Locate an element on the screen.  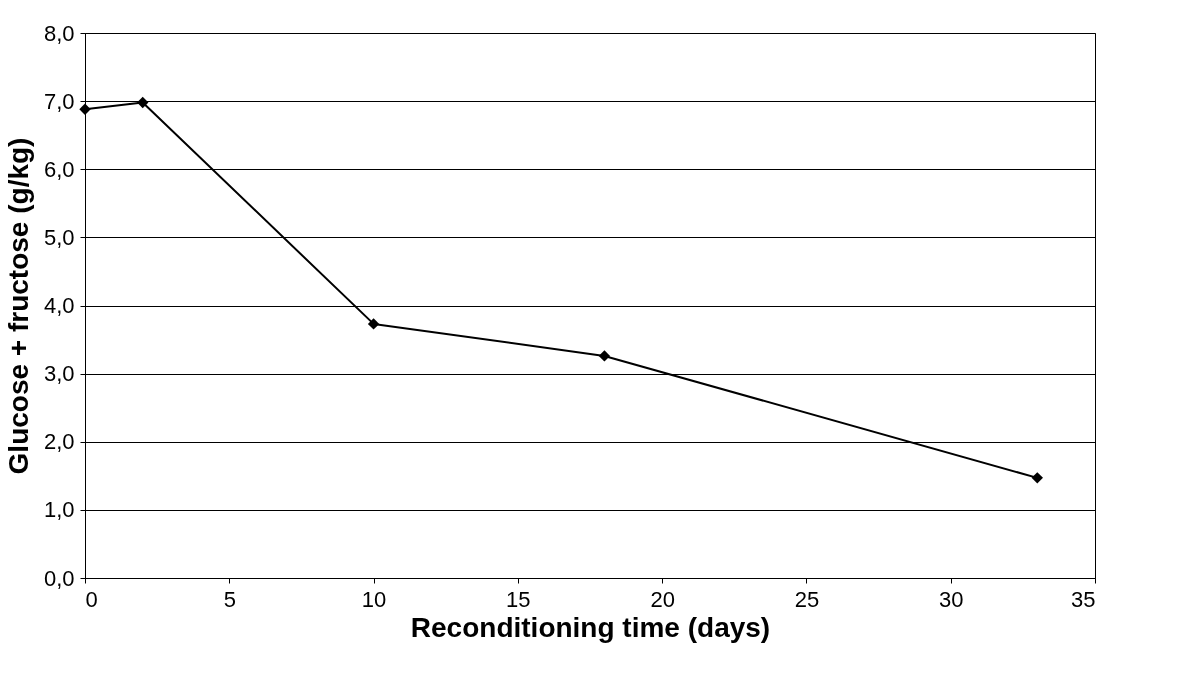
x-tick-label: 5 is located at coordinates (229, 599).